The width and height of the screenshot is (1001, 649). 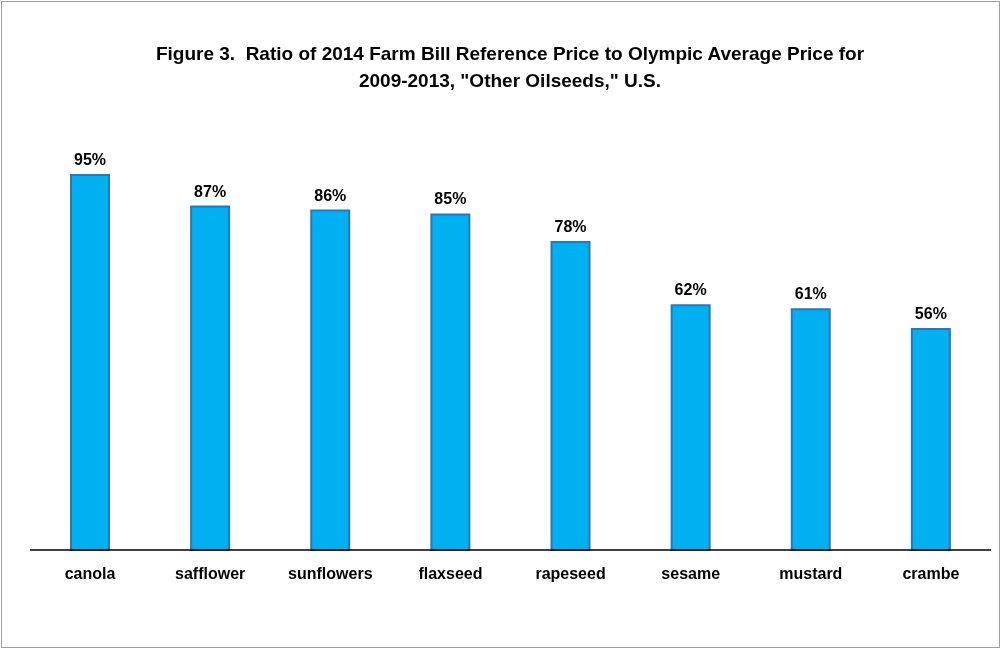 I want to click on x-tick-label: sesame, so click(x=691, y=574).